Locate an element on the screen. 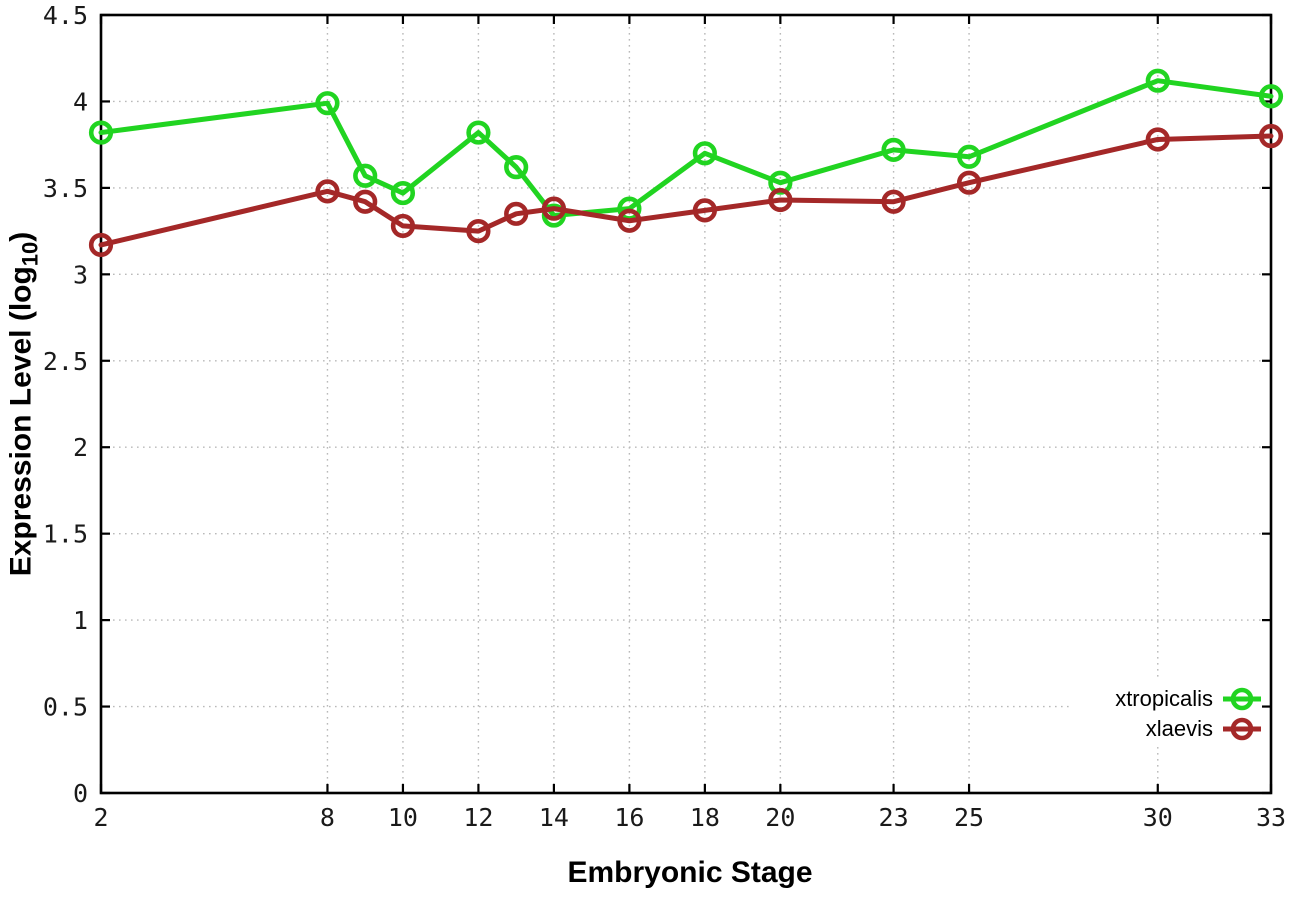 The height and width of the screenshot is (907, 1296). x-axis-label: Embryonic Stage is located at coordinates (690, 872).